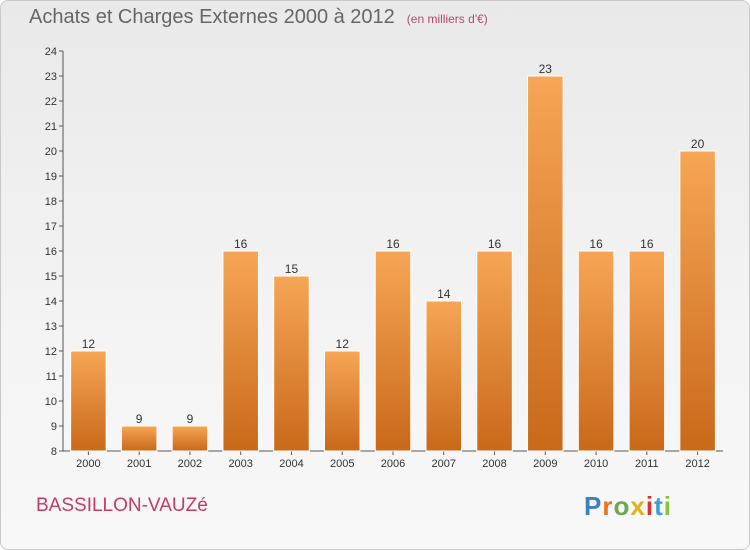  Describe the element at coordinates (444, 294) in the screenshot. I see `bar-value-label: 14` at that location.